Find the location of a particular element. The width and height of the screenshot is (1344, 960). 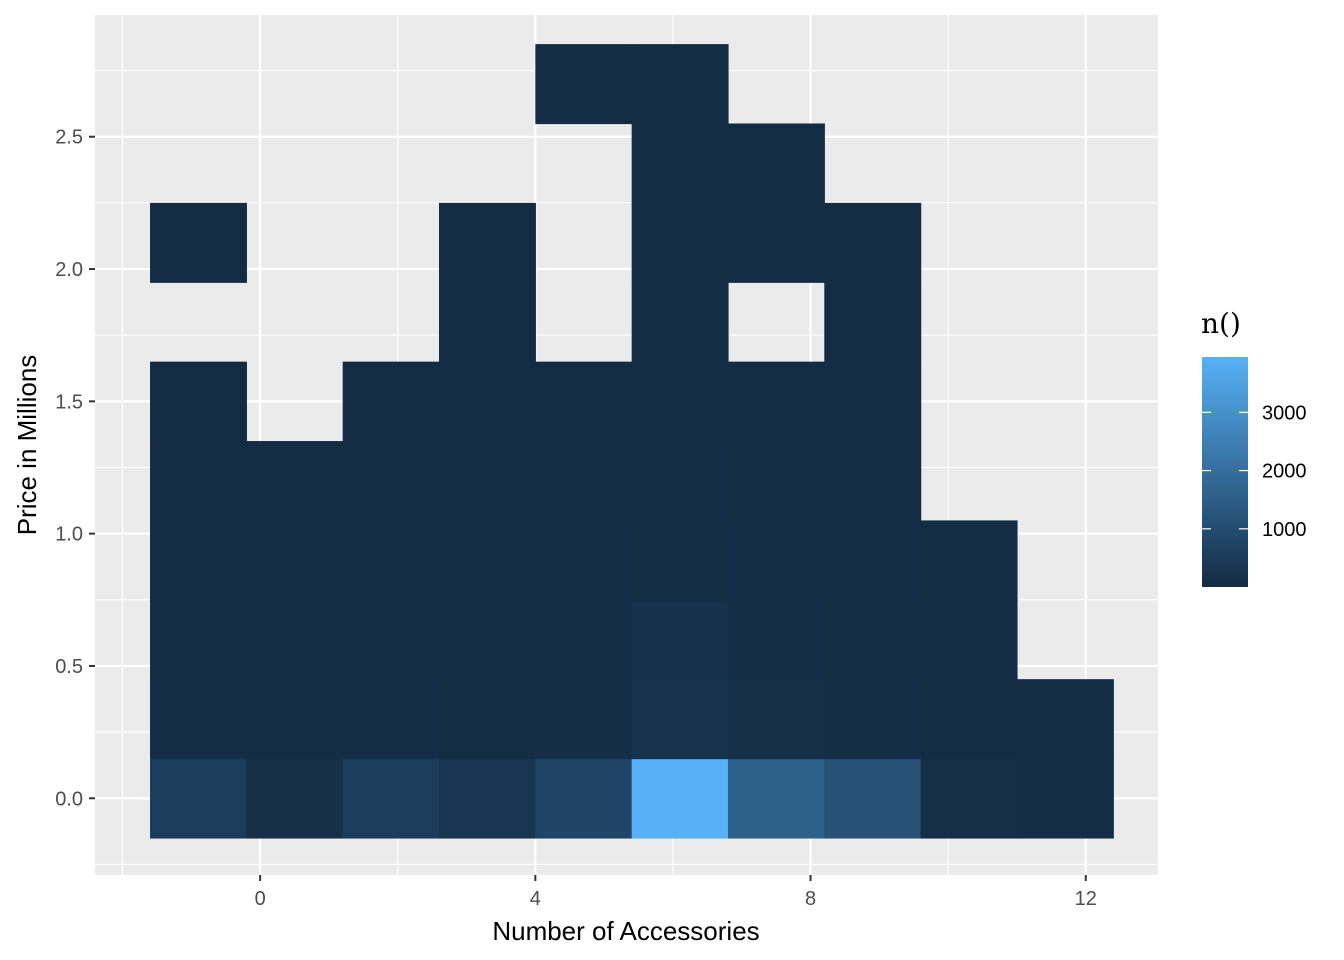

x-tick-label: 4 is located at coordinates (535, 899).